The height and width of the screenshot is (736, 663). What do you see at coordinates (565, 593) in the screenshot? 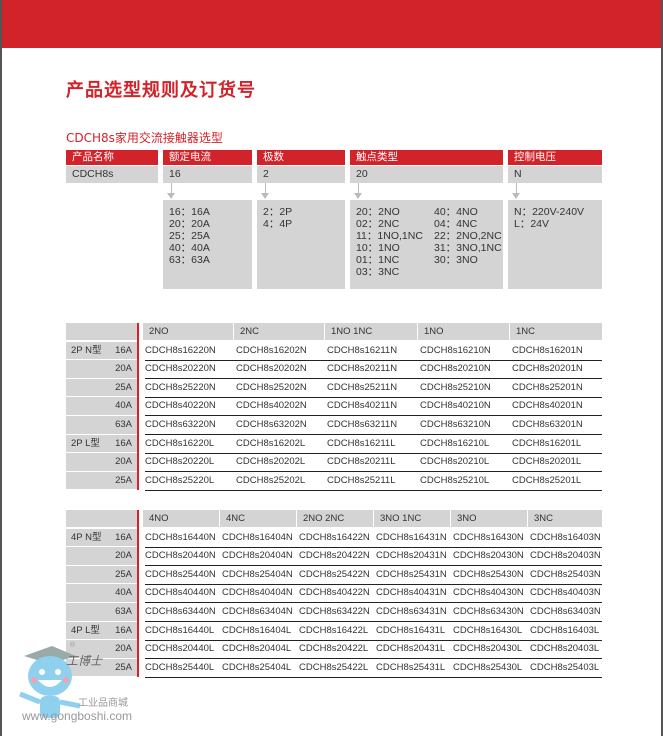
I see `order-code: CDCH8s40403N` at bounding box center [565, 593].